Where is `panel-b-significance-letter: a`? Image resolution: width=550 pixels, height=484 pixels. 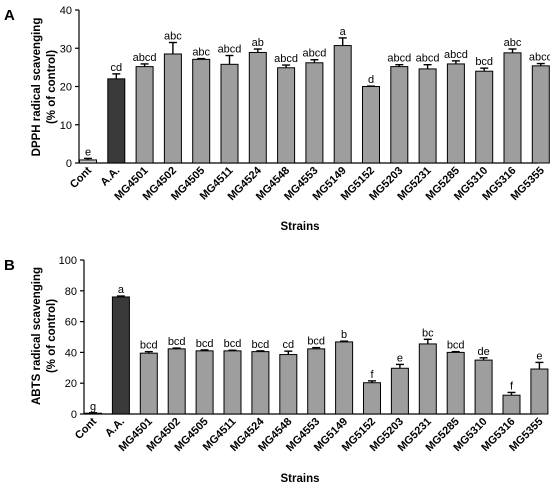 panel-b-significance-letter: a is located at coordinates (121, 290).